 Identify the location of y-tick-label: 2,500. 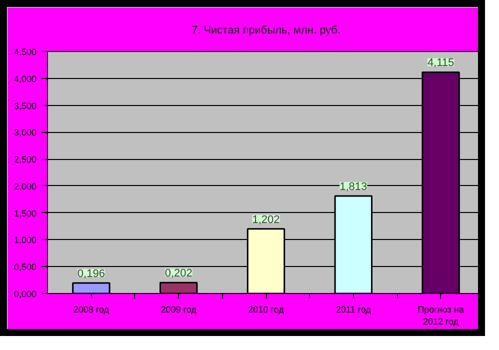
(25, 159).